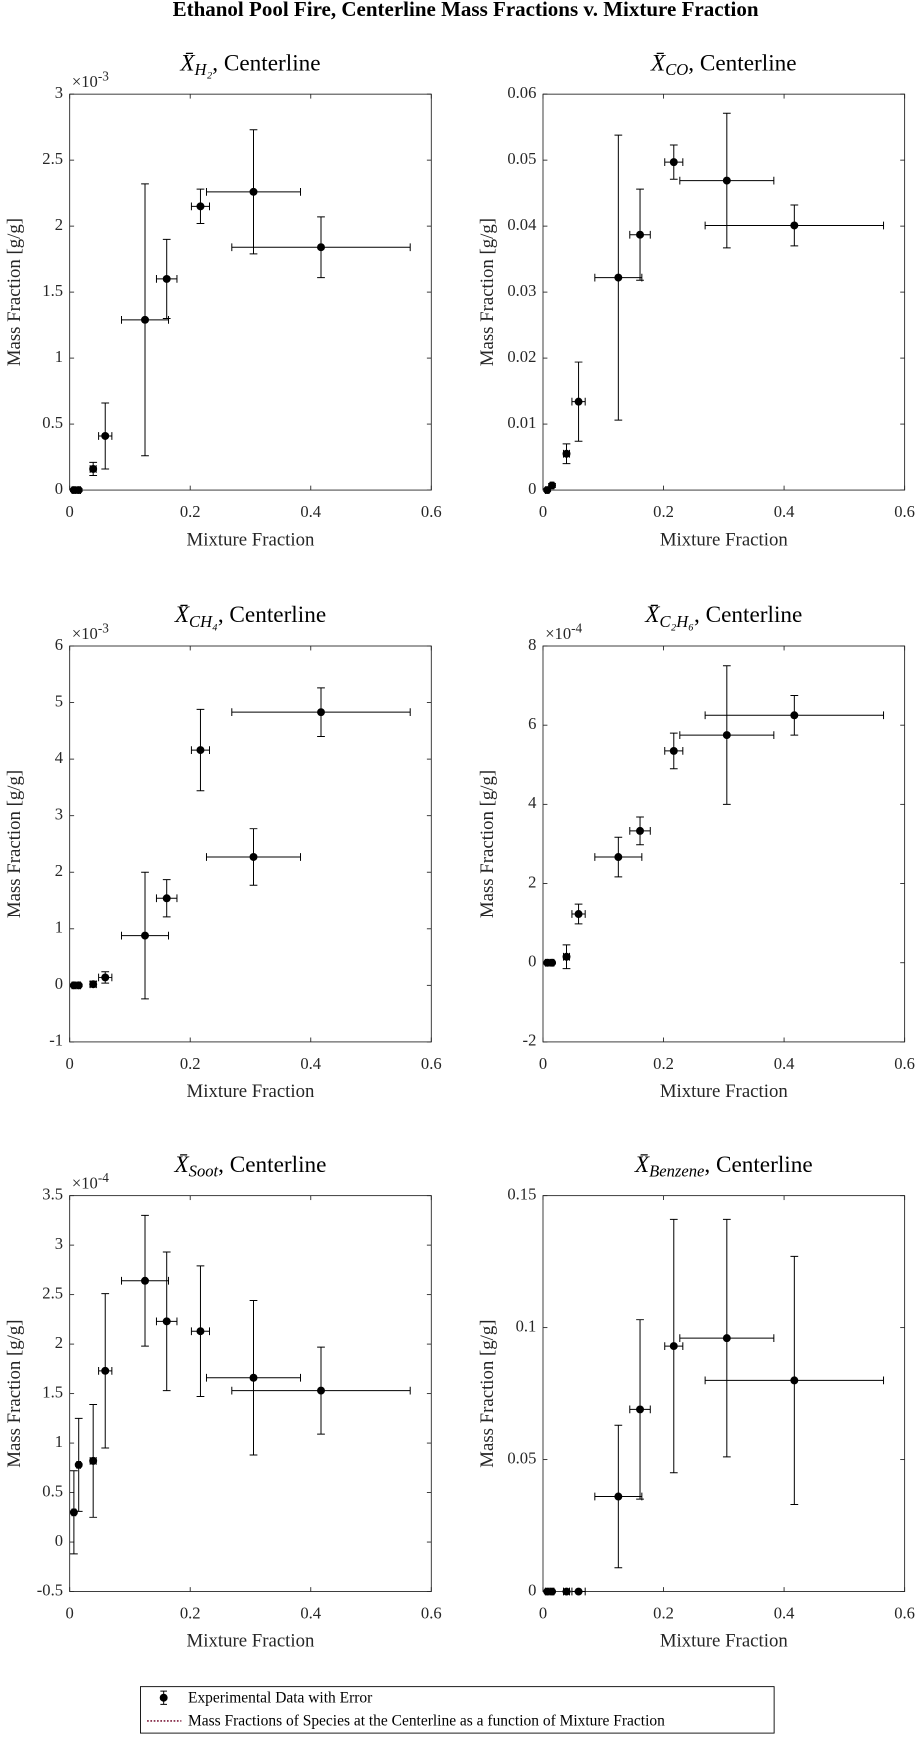 The height and width of the screenshot is (1741, 919). I want to click on legend-box, so click(457, 1710).